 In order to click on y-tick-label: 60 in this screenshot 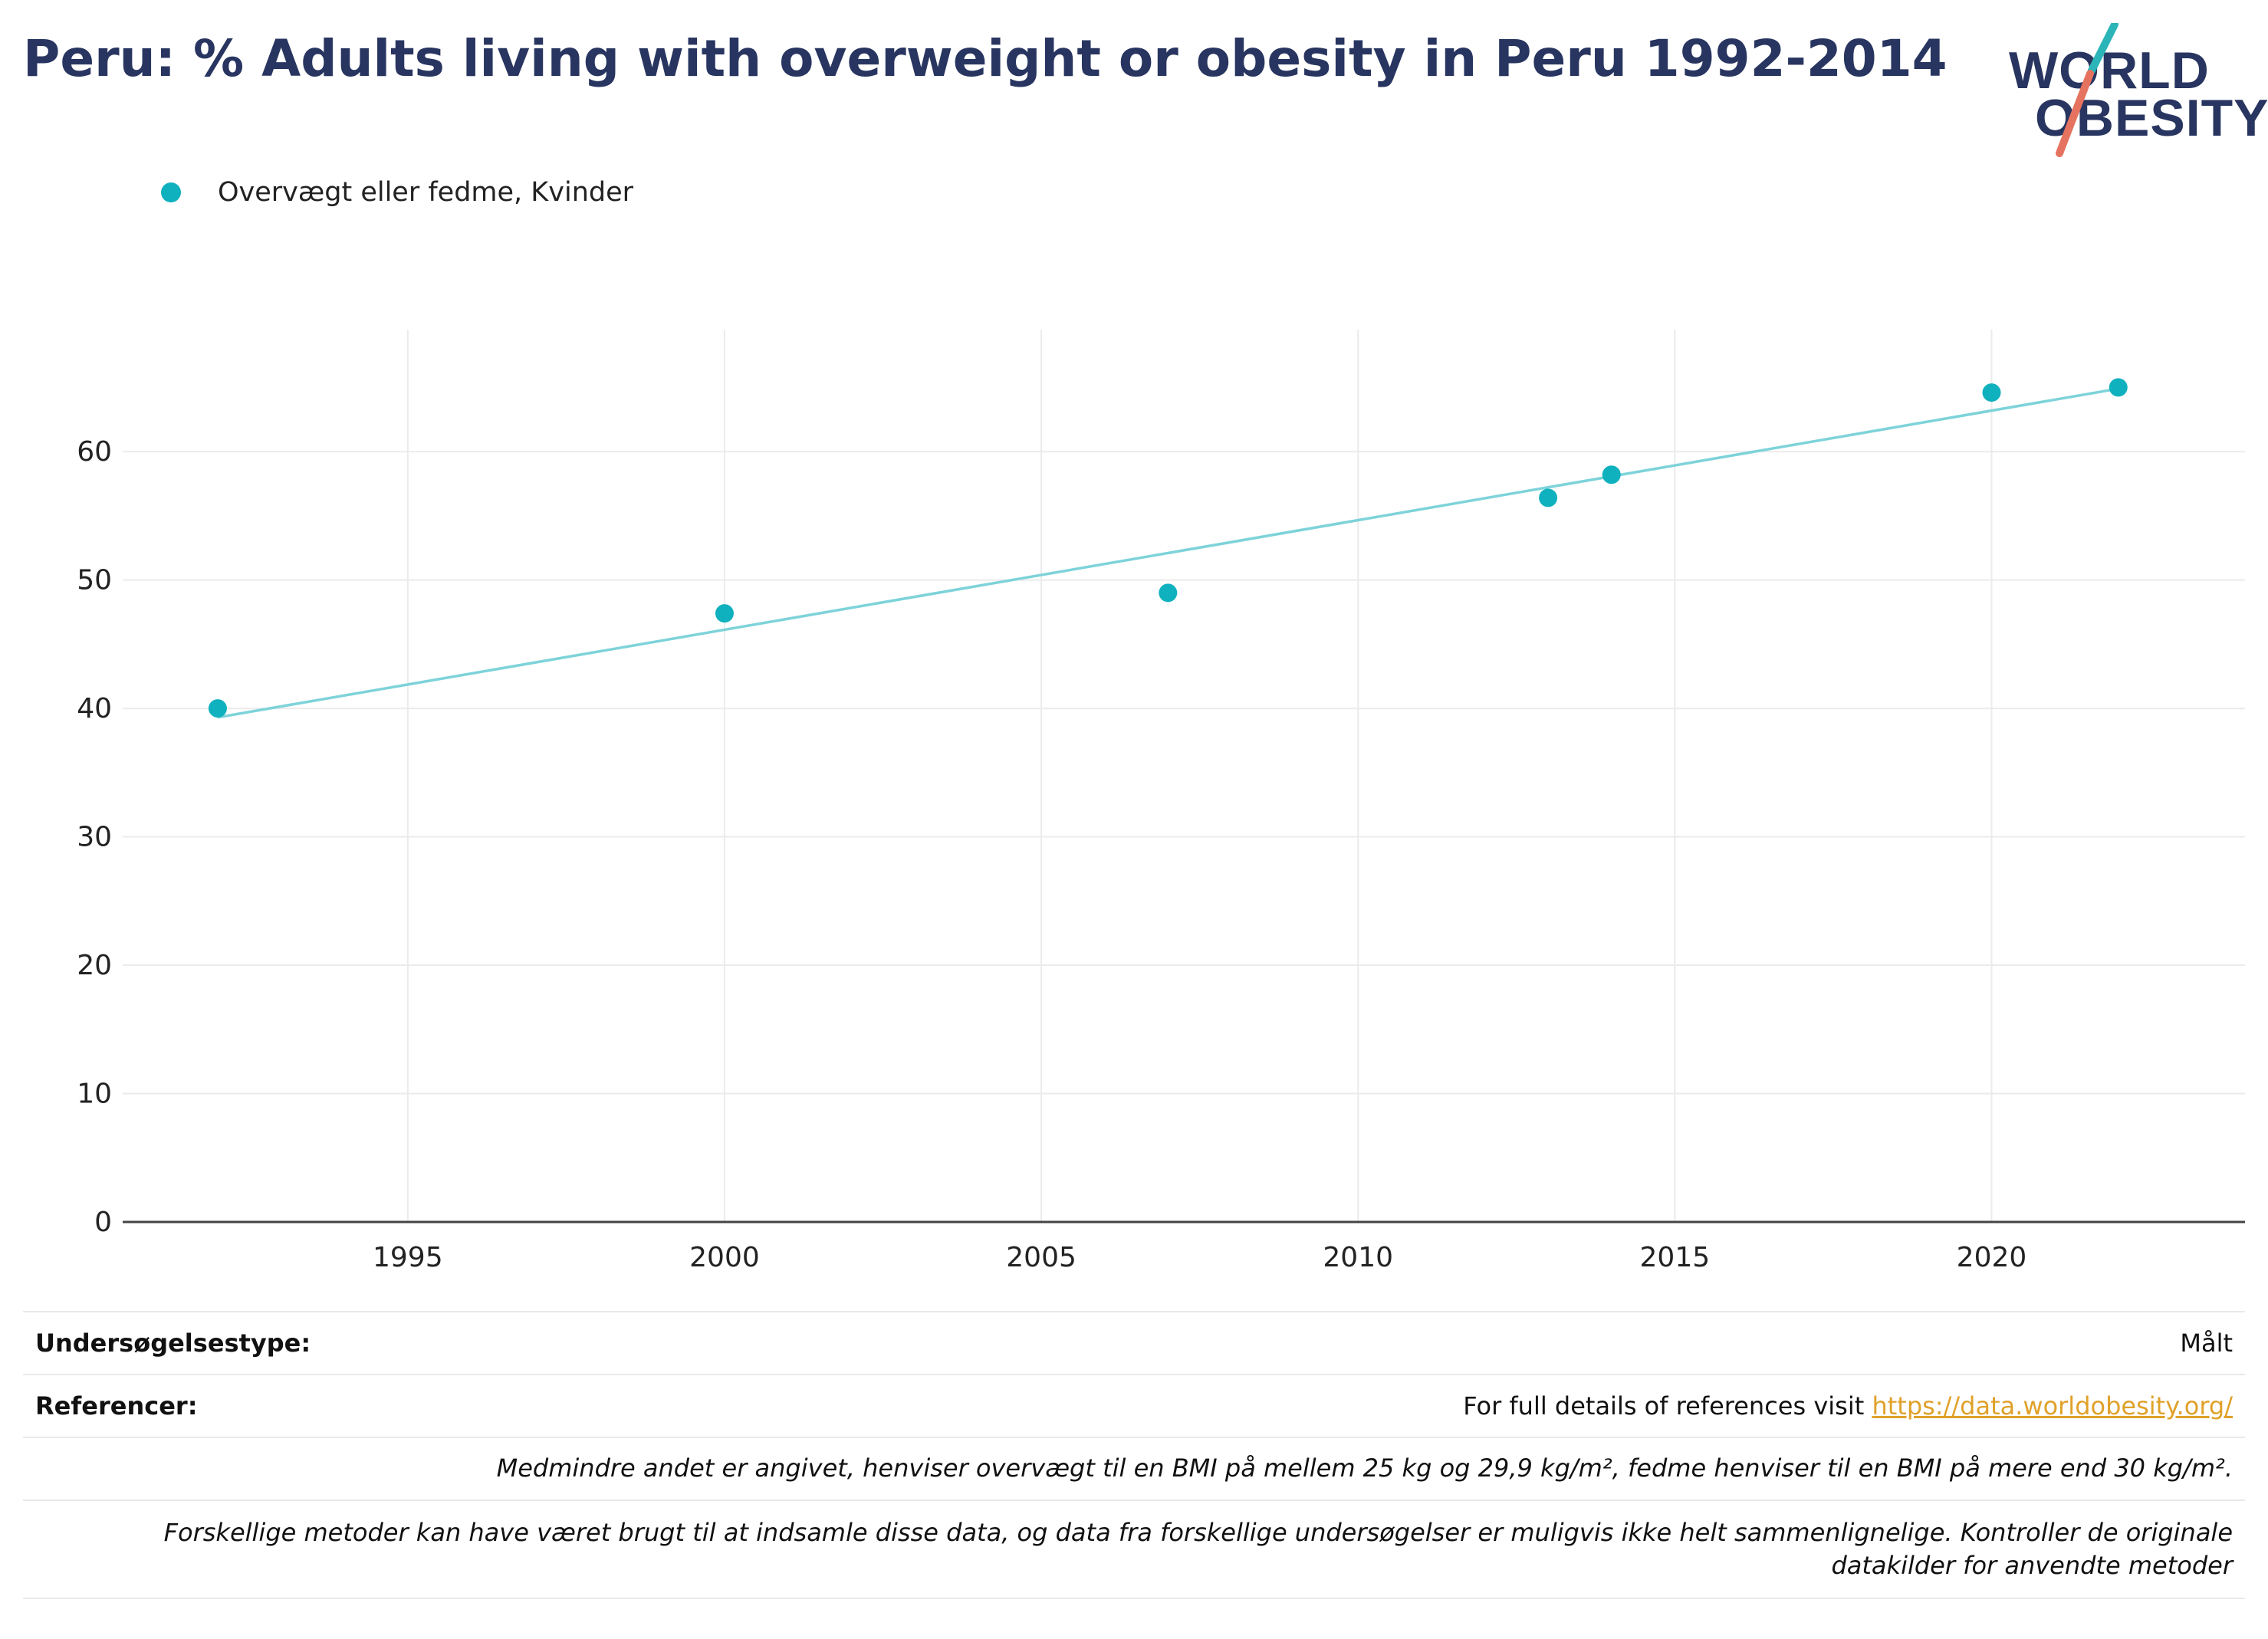, I will do `click(94, 452)`.